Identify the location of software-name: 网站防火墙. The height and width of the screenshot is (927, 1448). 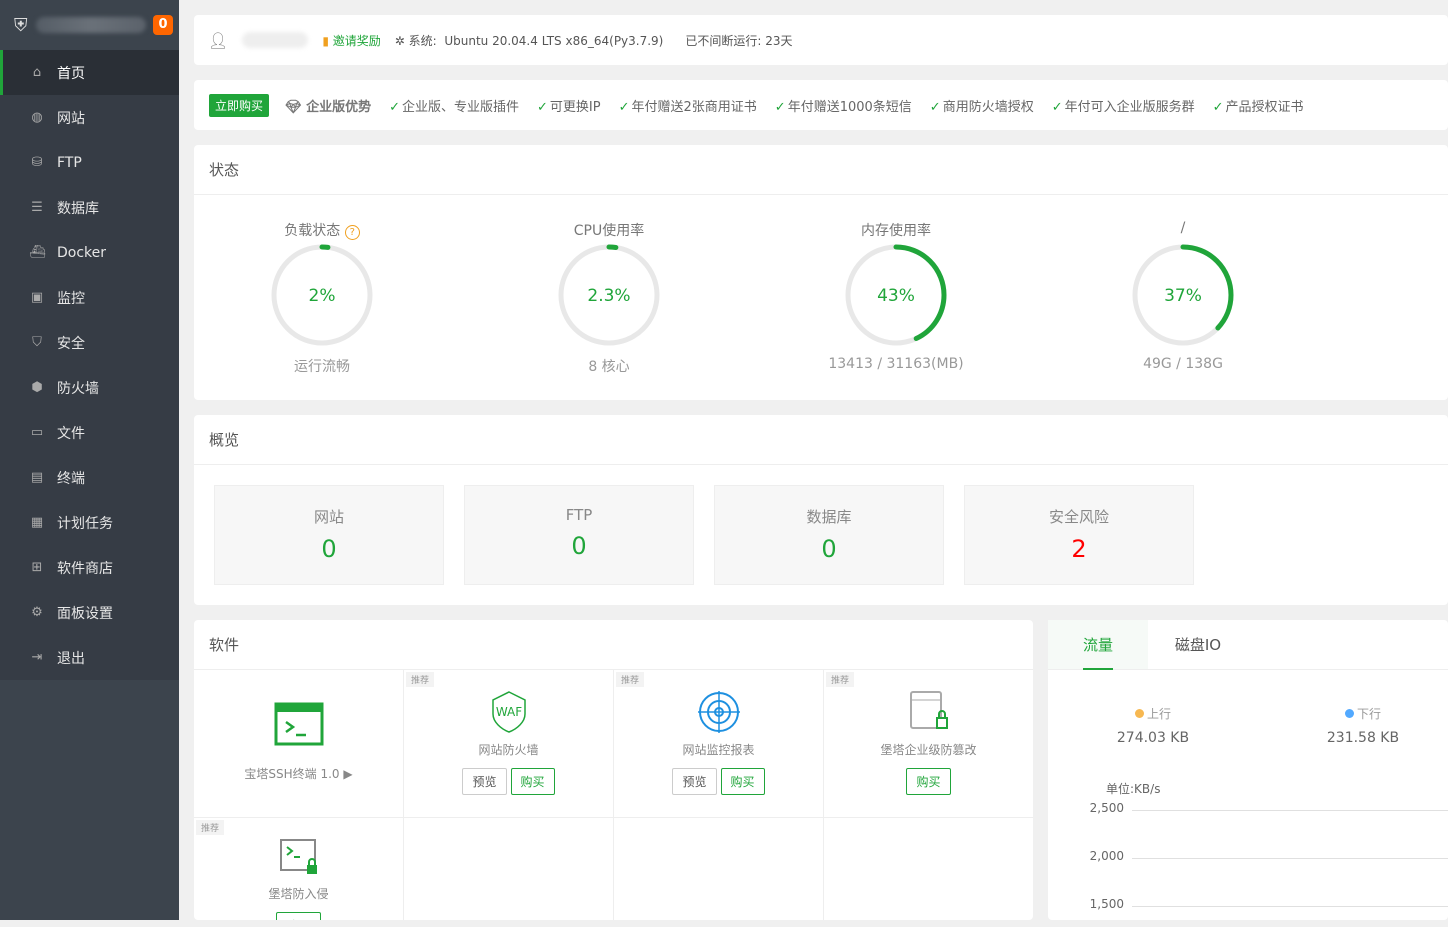
(508, 750).